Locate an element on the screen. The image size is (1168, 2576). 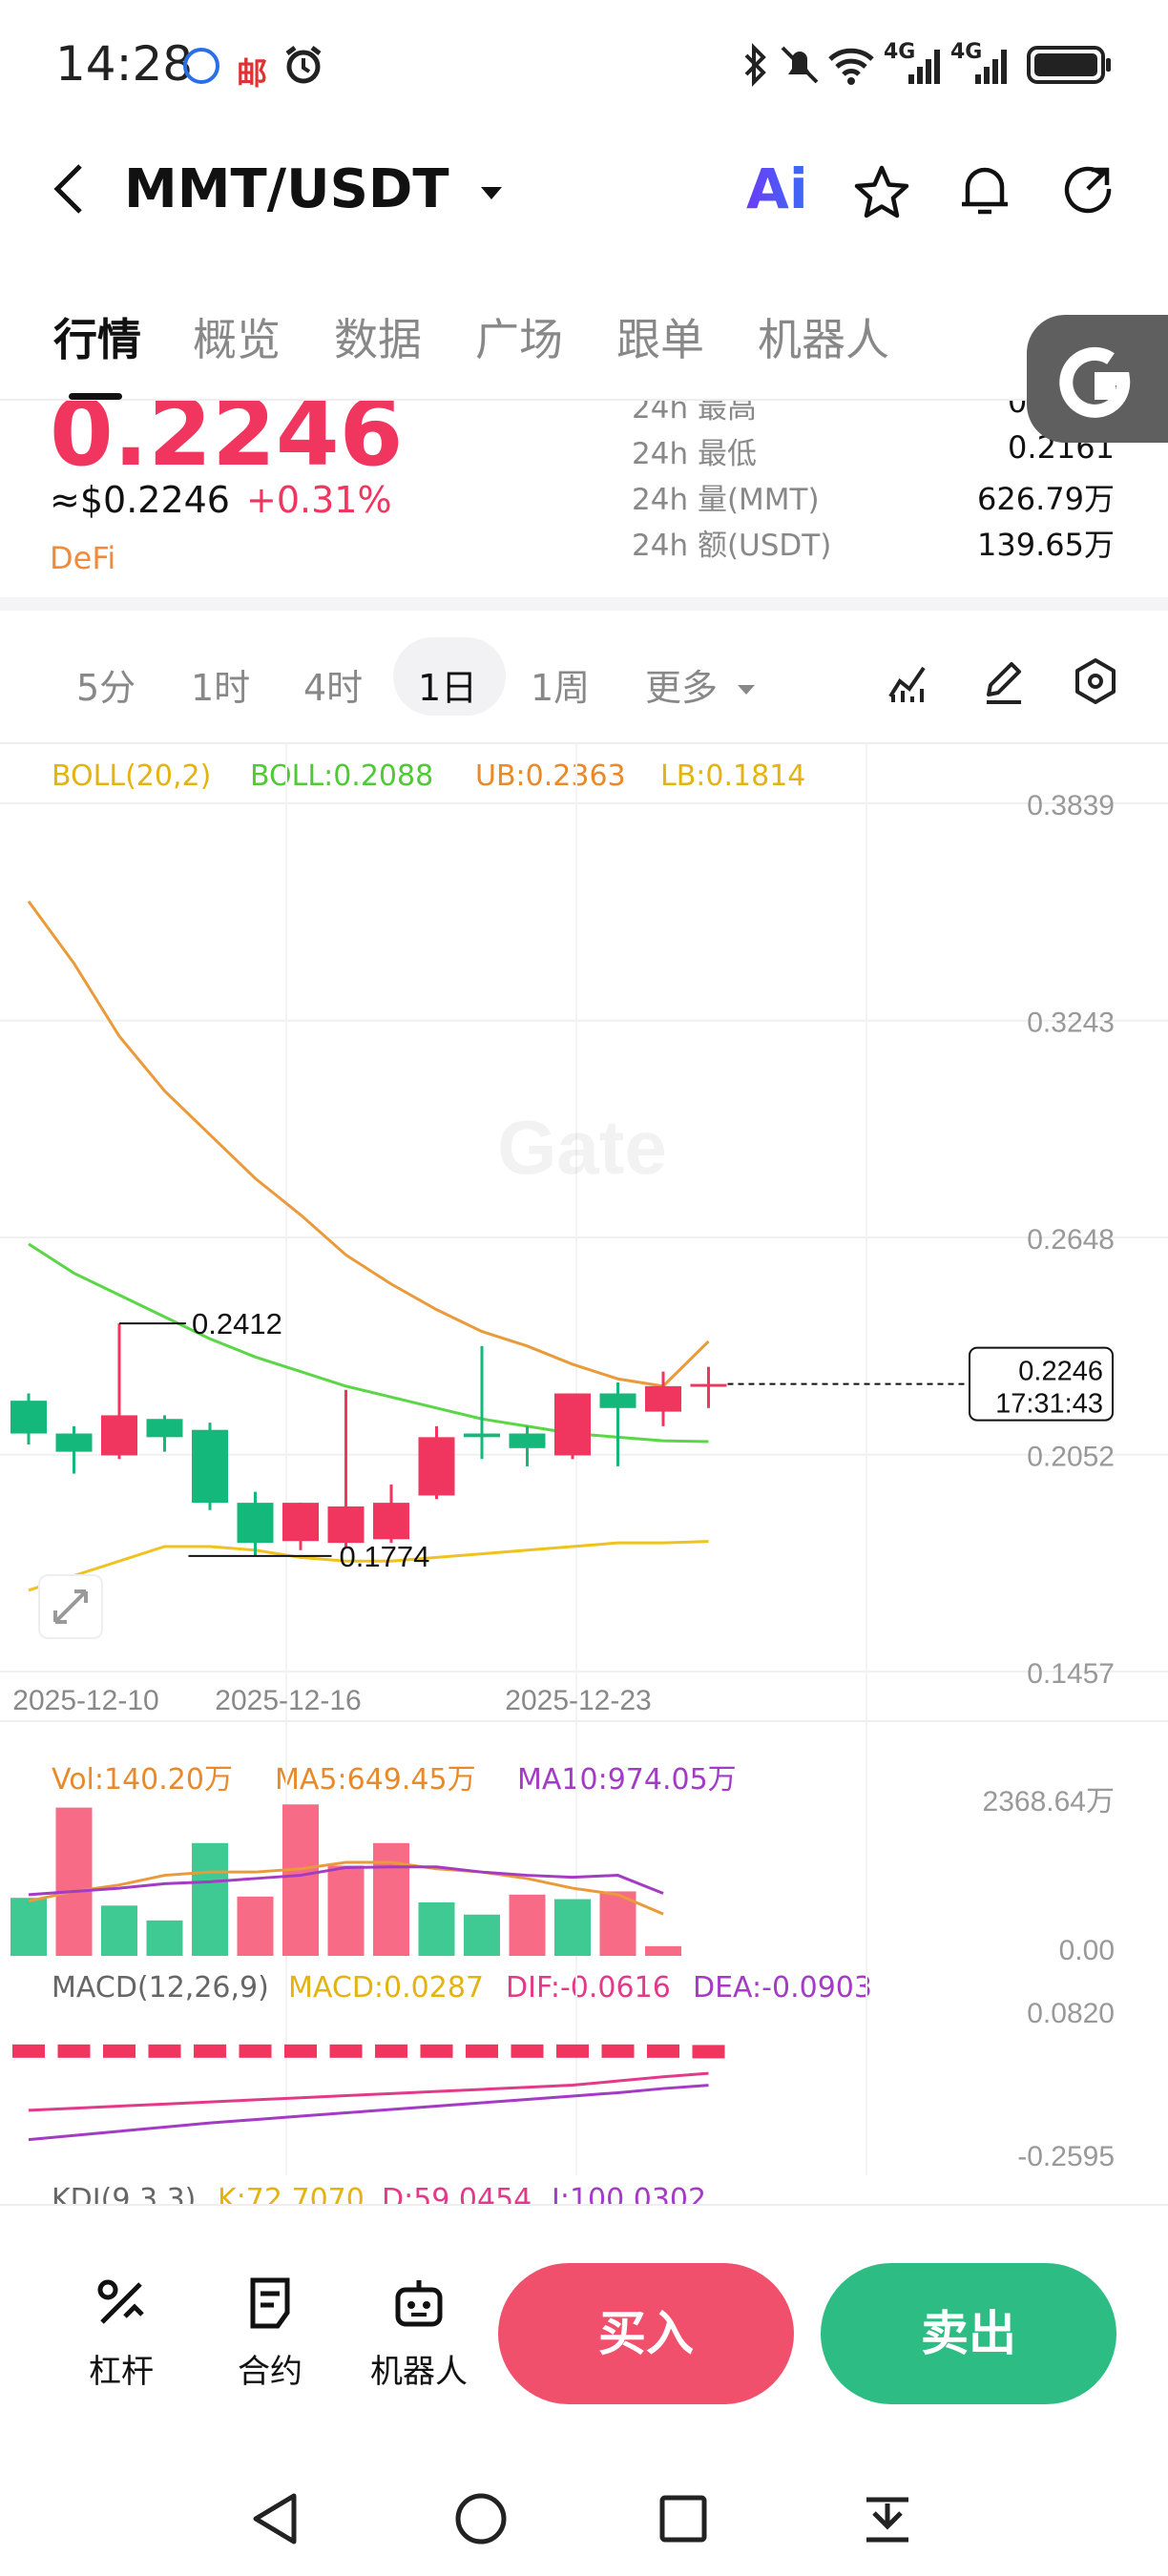
high-marker-label: 0.2412 is located at coordinates (237, 1323).